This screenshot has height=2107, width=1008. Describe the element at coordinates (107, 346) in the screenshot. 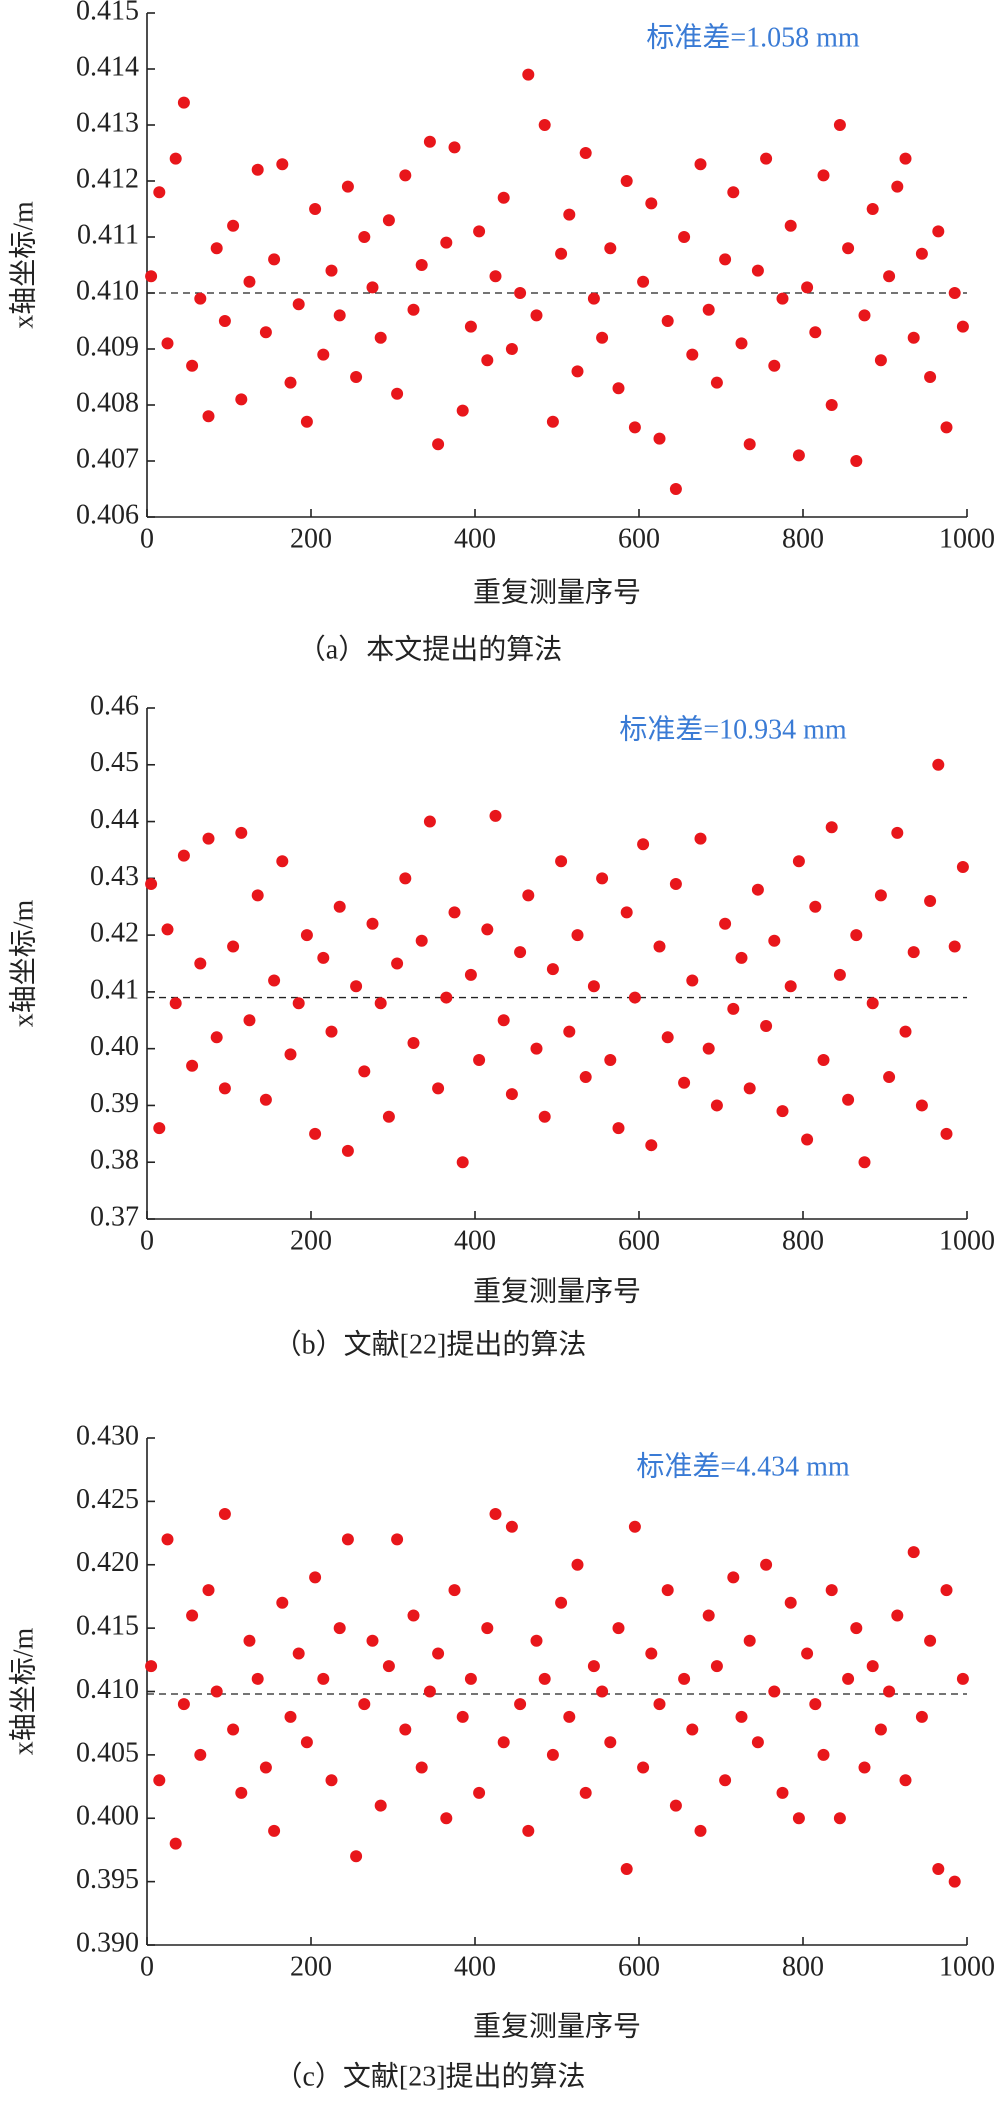

I see `y-tick-label: 0.409` at that location.